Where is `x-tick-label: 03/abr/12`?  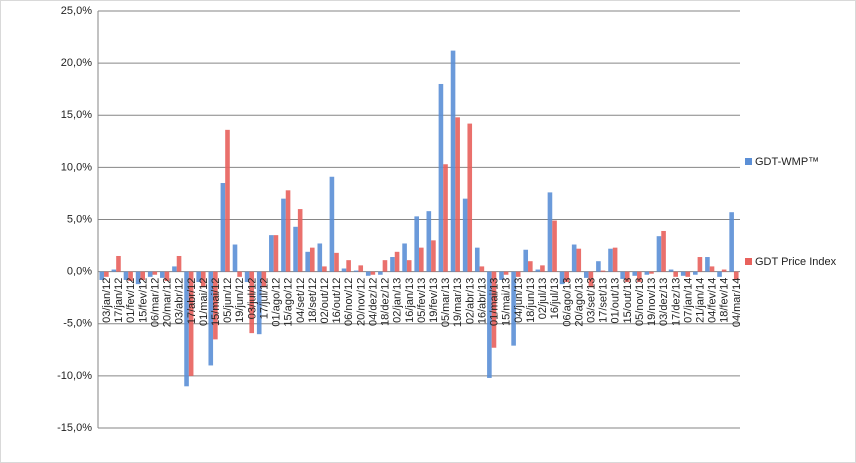
x-tick-label: 03/abr/12 is located at coordinates (180, 301).